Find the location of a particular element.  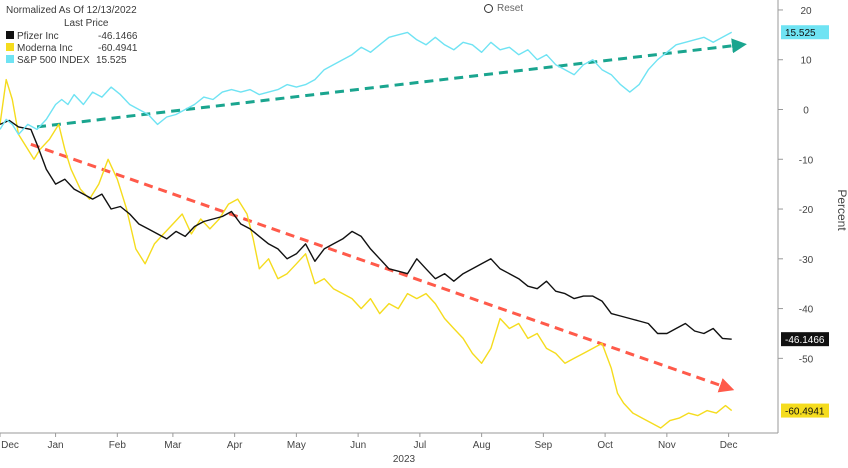

x-axis-title: 2023 is located at coordinates (404, 459).